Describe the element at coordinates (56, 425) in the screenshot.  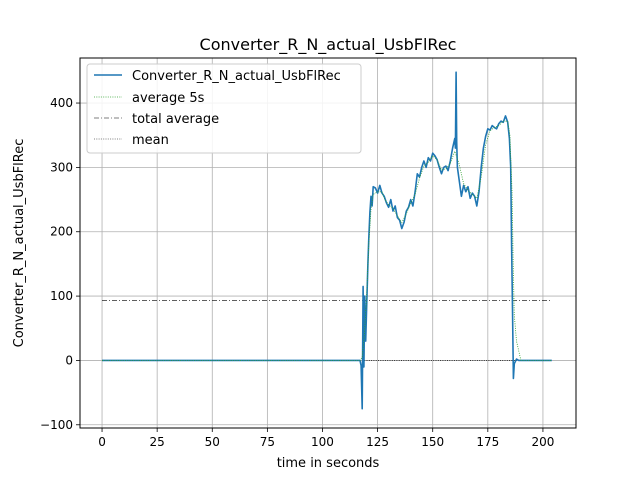
I see `y-tick-label: −100` at that location.